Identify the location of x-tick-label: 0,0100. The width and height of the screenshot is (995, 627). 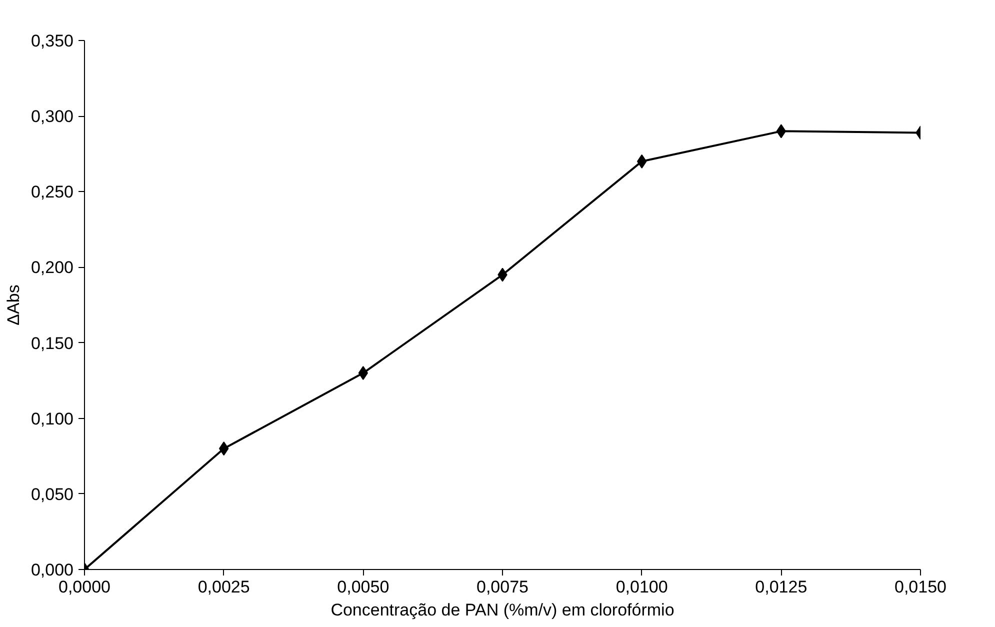
(642, 587).